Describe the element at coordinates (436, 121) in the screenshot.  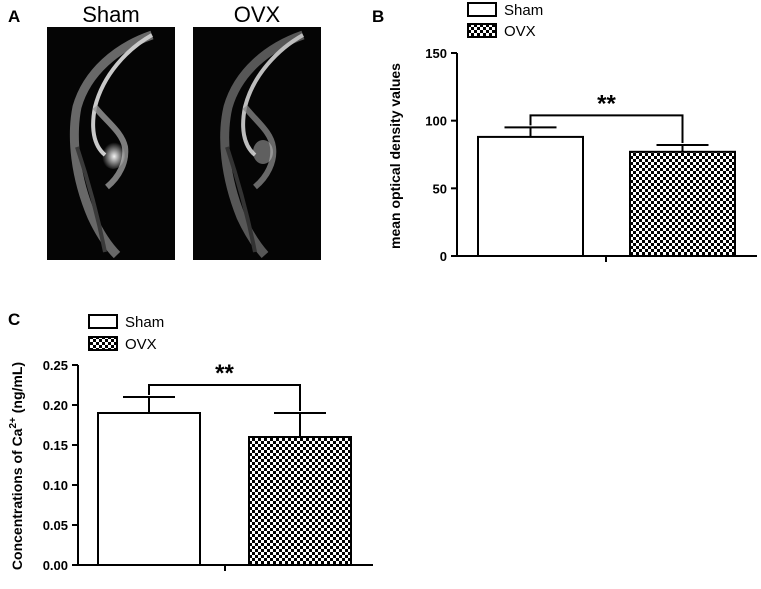
I see `y-tick-label: 100` at that location.